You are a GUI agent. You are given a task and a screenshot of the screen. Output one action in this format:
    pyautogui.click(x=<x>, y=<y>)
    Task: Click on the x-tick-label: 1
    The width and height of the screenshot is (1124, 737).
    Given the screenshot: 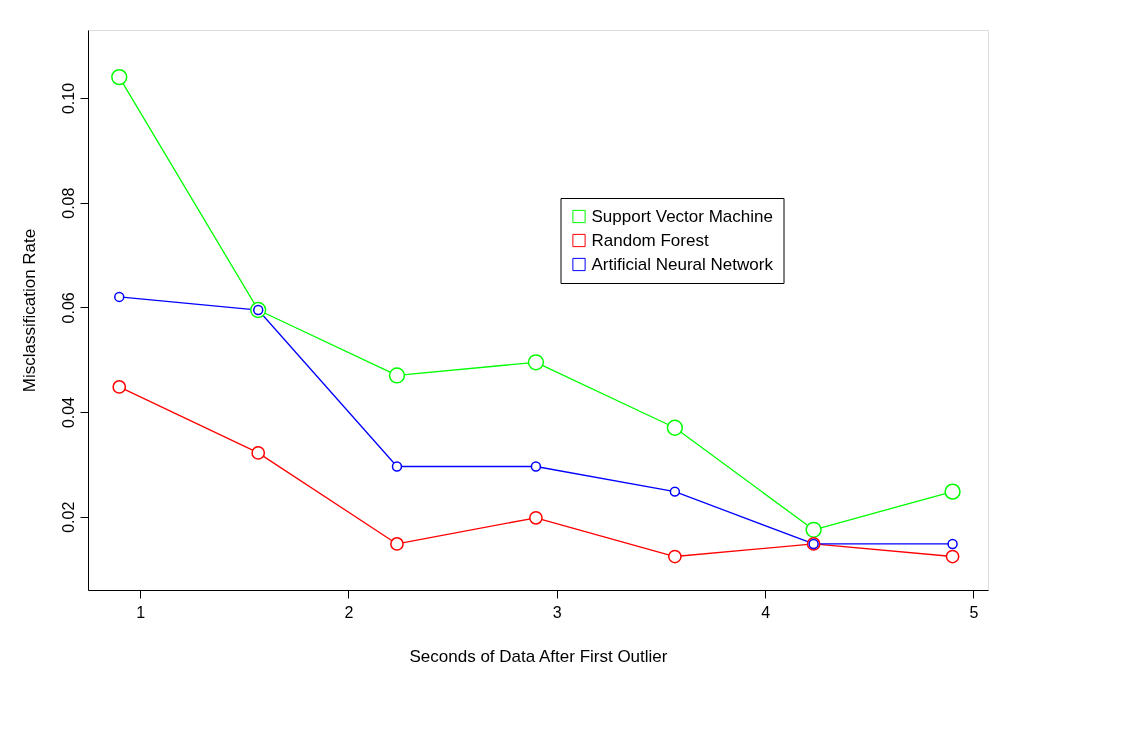 What is the action you would take?
    pyautogui.click(x=141, y=612)
    